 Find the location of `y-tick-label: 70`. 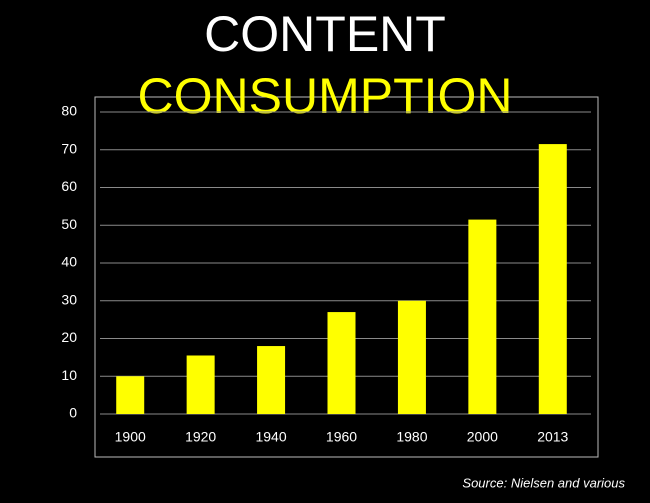

y-tick-label: 70 is located at coordinates (69, 148).